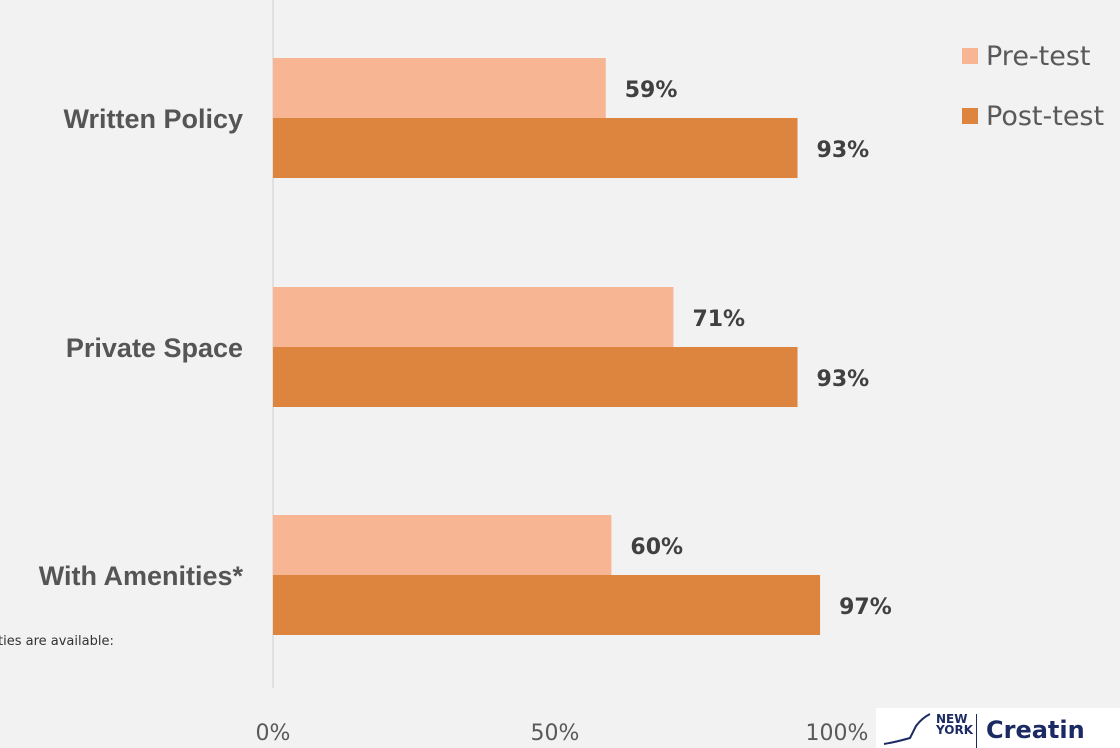 This screenshot has width=1120, height=748. What do you see at coordinates (153, 119) in the screenshot?
I see `category-label-written-policy: Written Policy` at bounding box center [153, 119].